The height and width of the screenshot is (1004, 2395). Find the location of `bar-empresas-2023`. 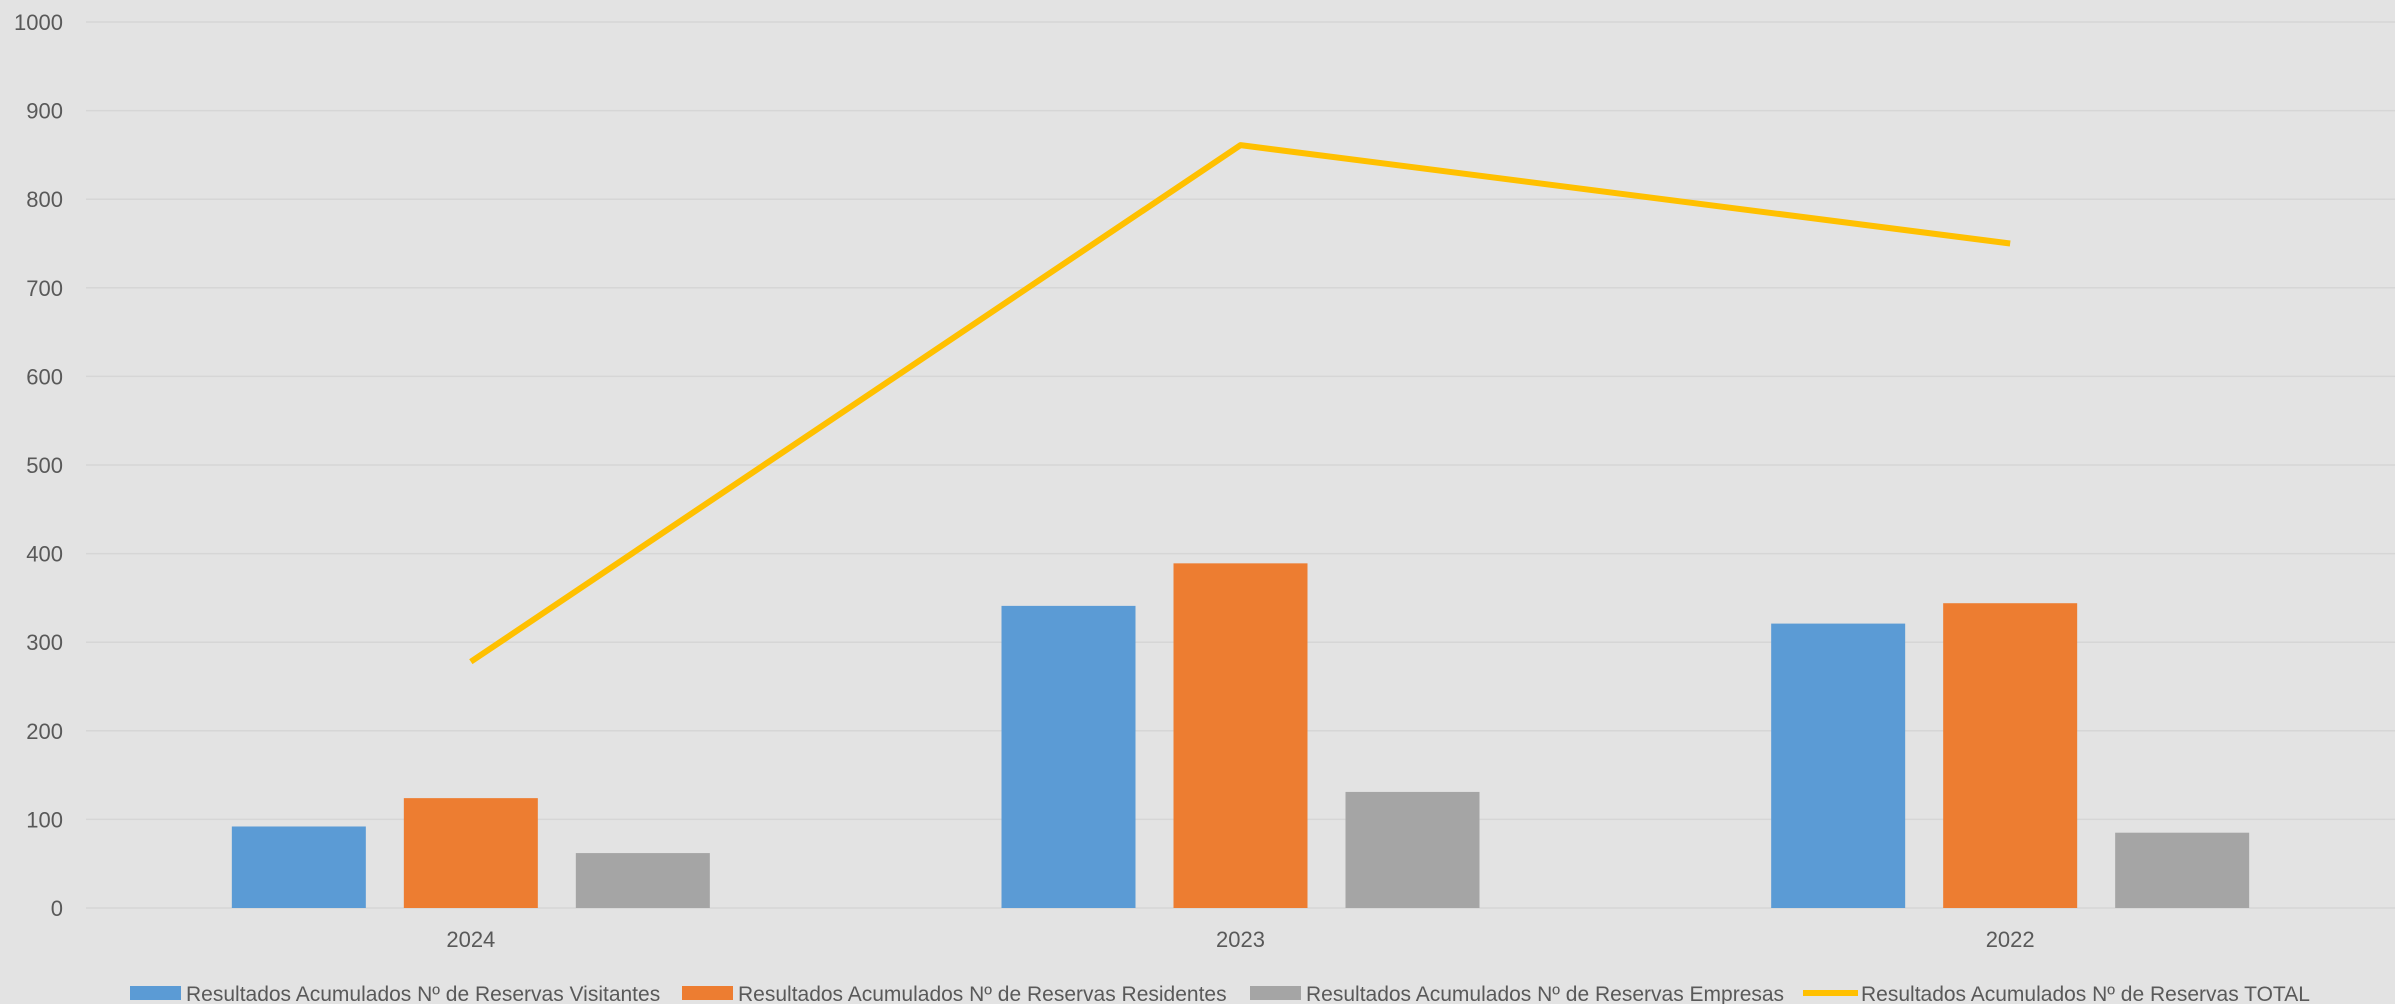

bar-empresas-2023 is located at coordinates (1412, 849).